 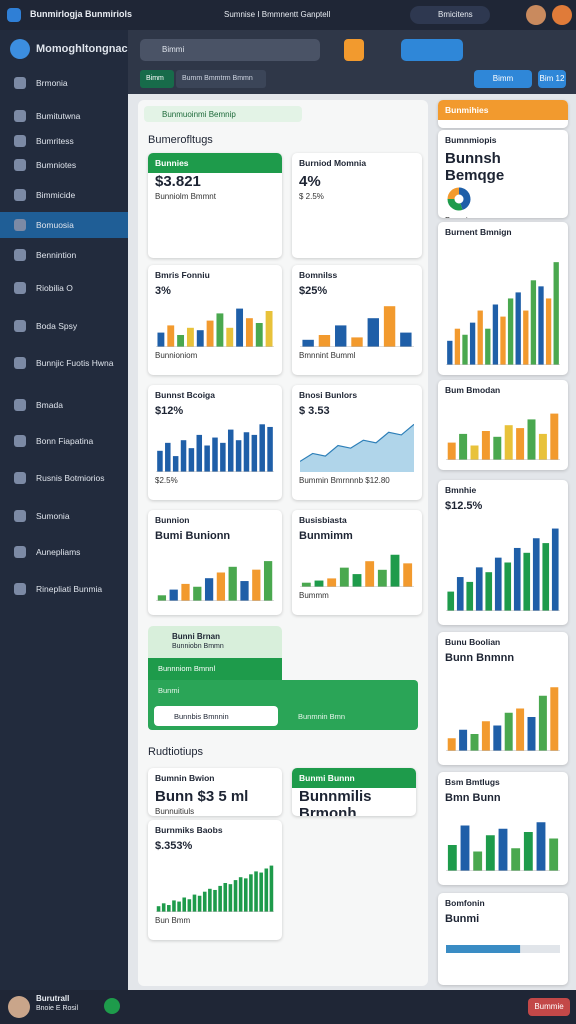 I want to click on tab: Bumm Bmmtrm Bmmn, so click(x=221, y=79).